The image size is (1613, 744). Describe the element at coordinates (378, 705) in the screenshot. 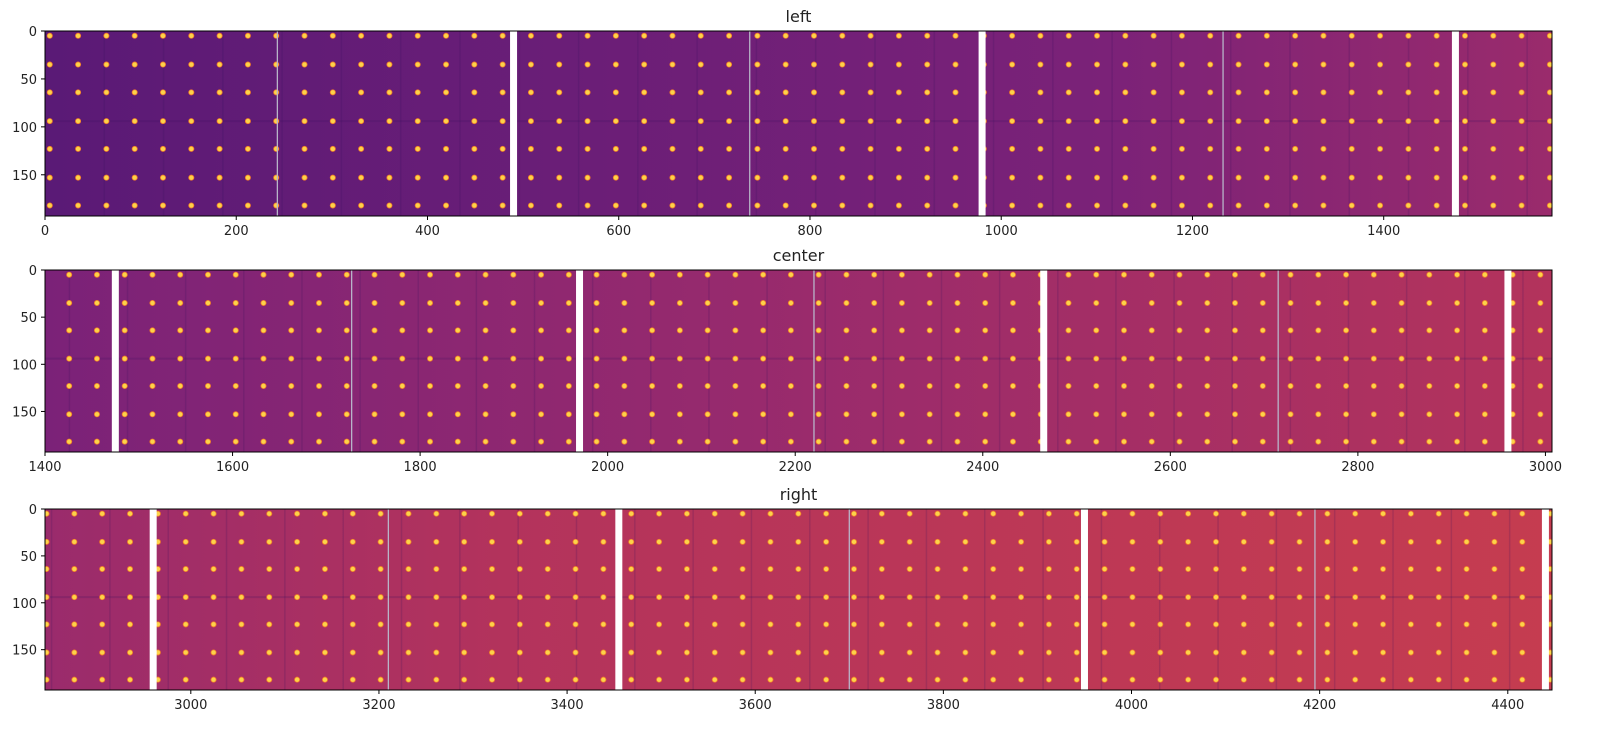

I see `x-tick-label: 3200` at that location.